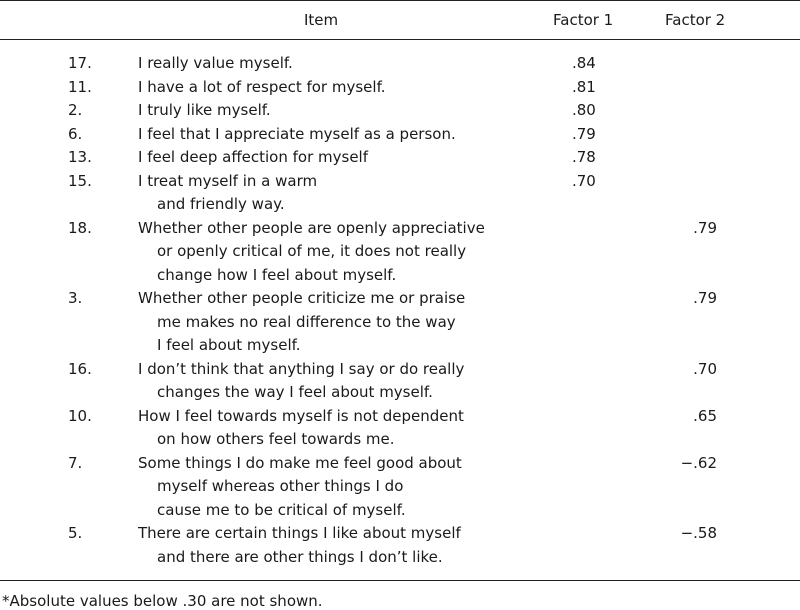 The width and height of the screenshot is (800, 610). What do you see at coordinates (338, 64) in the screenshot?
I see `item-text: I really value myself.` at bounding box center [338, 64].